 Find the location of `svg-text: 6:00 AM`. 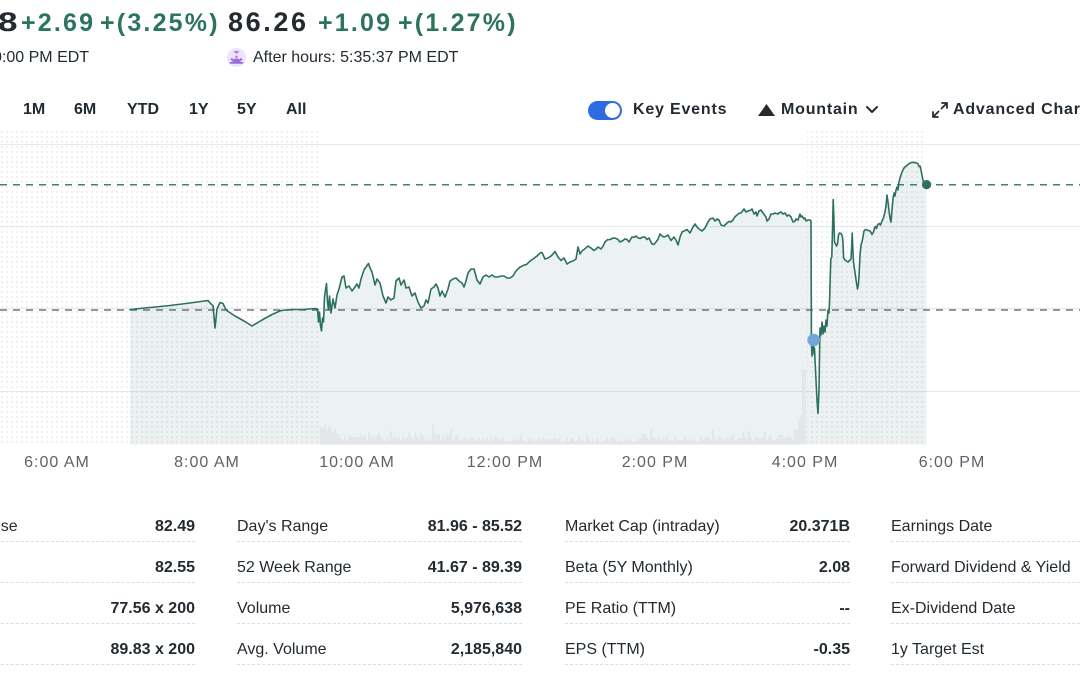

svg-text: 6:00 AM is located at coordinates (57, 462).